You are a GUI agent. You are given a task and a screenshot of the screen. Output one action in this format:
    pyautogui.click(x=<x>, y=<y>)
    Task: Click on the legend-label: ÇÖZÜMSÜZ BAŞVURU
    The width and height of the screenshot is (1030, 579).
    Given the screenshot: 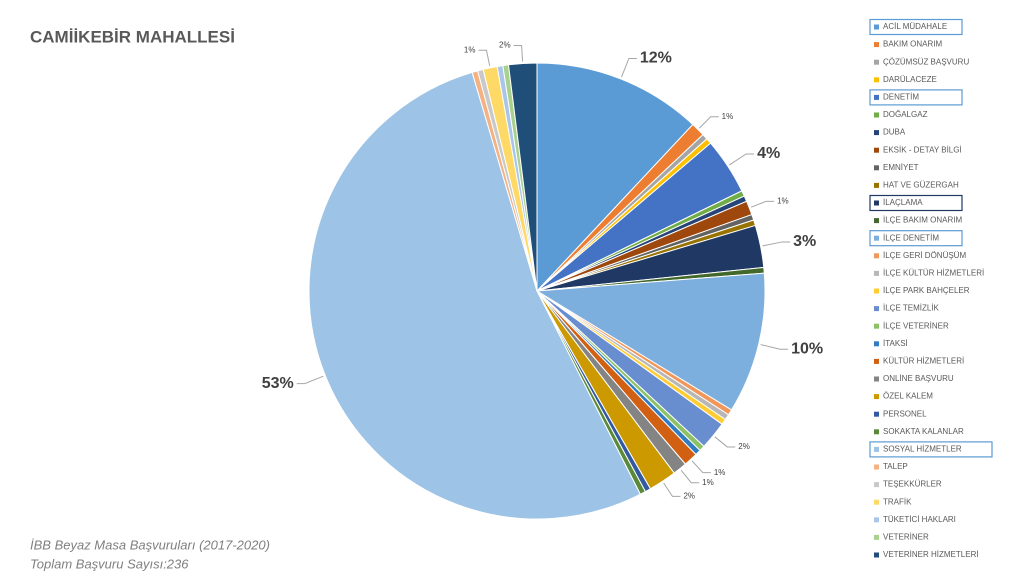 What is the action you would take?
    pyautogui.click(x=926, y=61)
    